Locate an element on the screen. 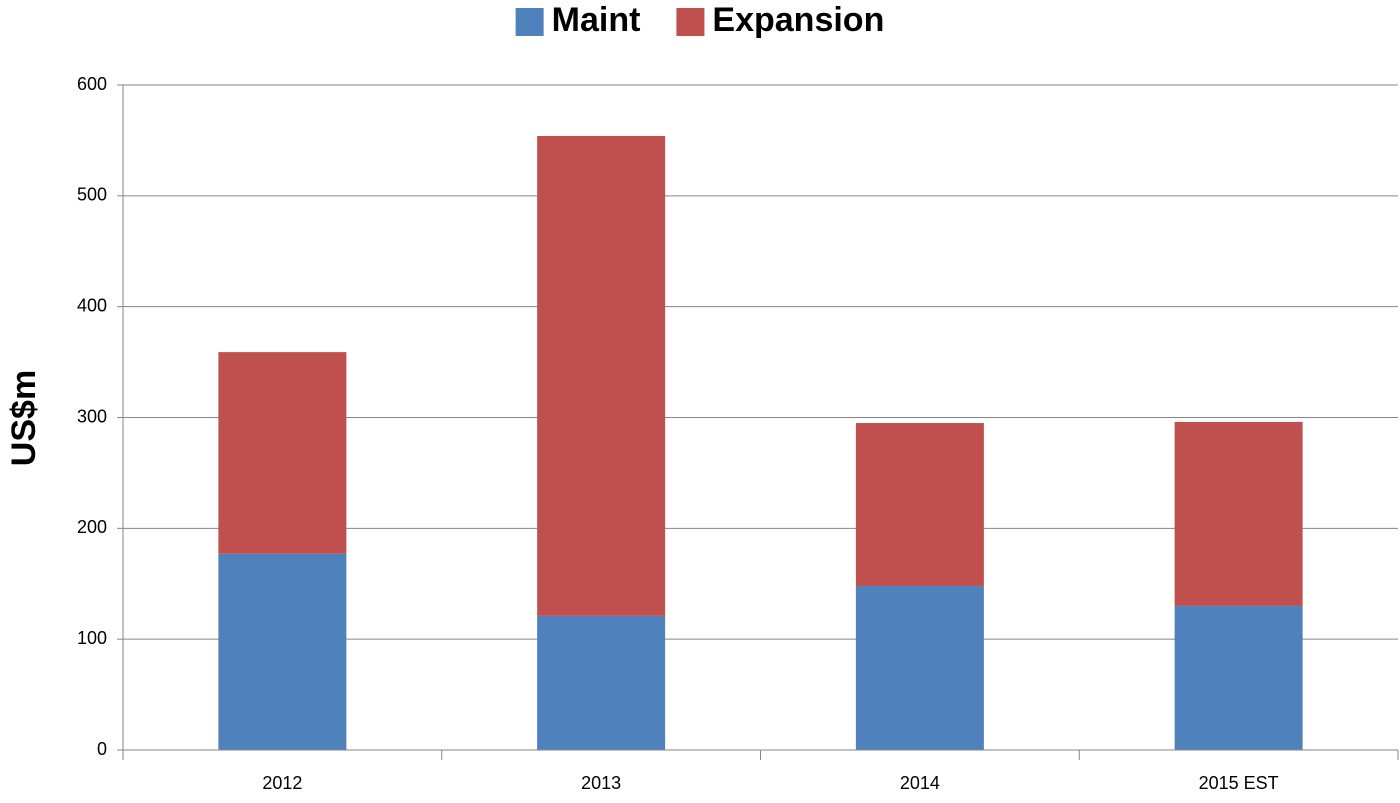 The height and width of the screenshot is (803, 1400). y-tick-label: 100 is located at coordinates (92, 638).